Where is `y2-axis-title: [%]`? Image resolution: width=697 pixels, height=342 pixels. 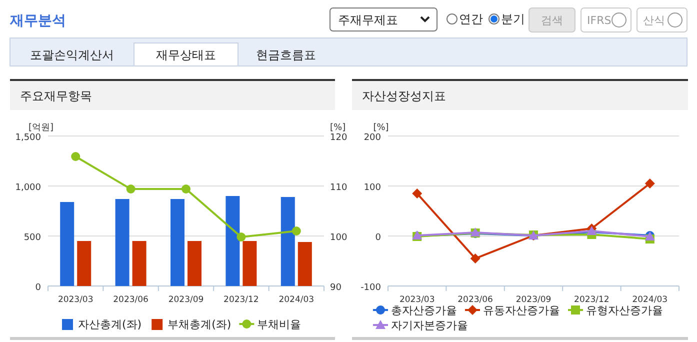
y2-axis-title: [%] is located at coordinates (338, 128).